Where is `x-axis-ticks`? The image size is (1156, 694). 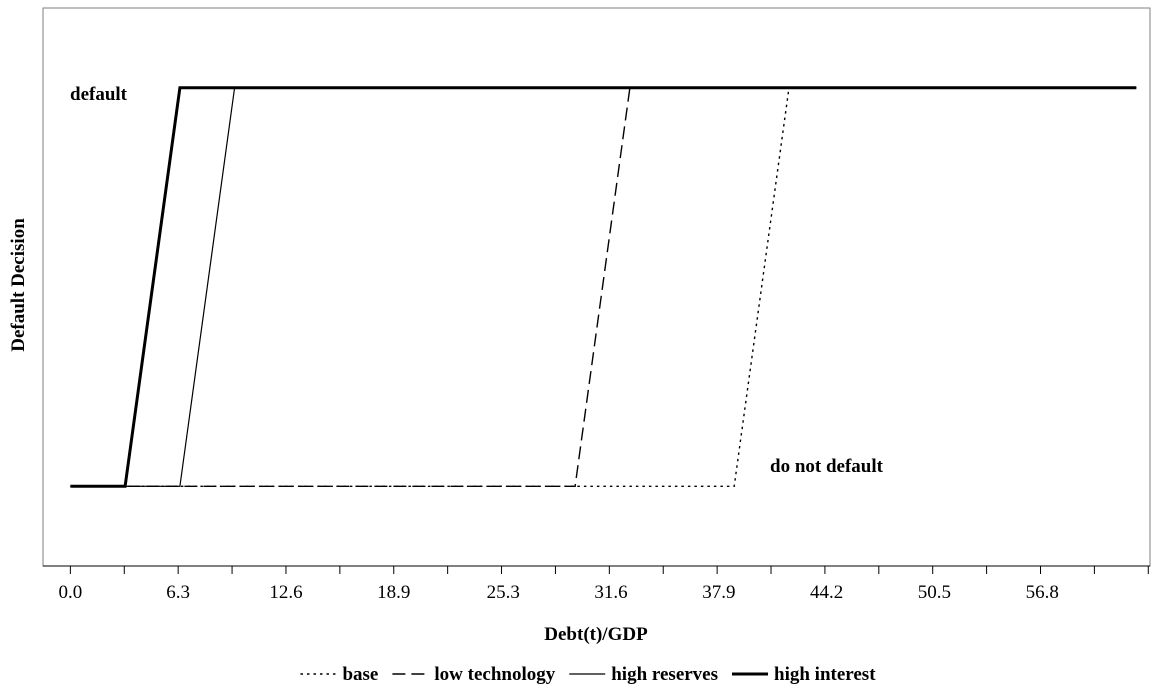 x-axis-ticks is located at coordinates (609, 570).